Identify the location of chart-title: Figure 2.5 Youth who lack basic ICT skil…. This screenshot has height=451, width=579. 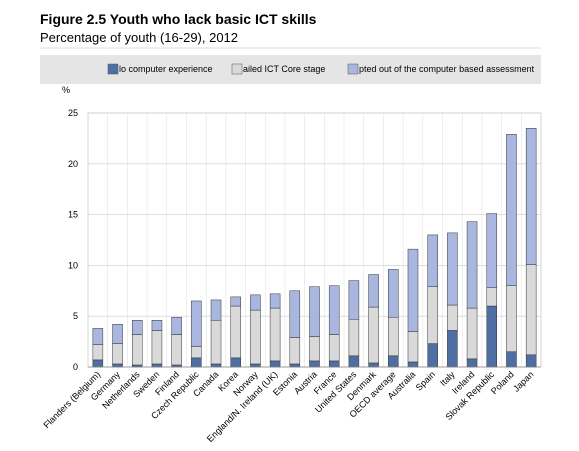
(178, 19).